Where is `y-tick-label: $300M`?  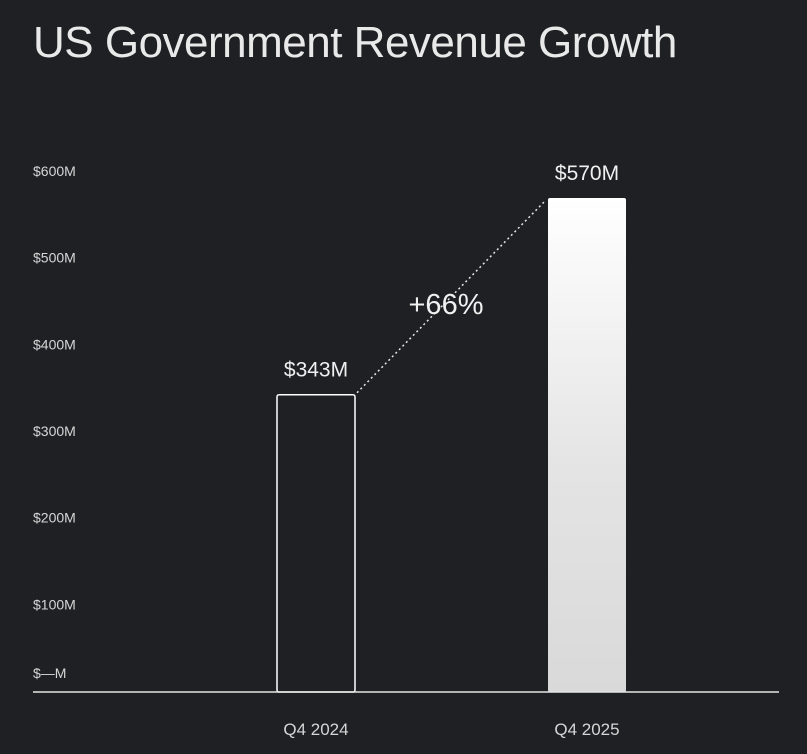
y-tick-label: $300M is located at coordinates (54, 431).